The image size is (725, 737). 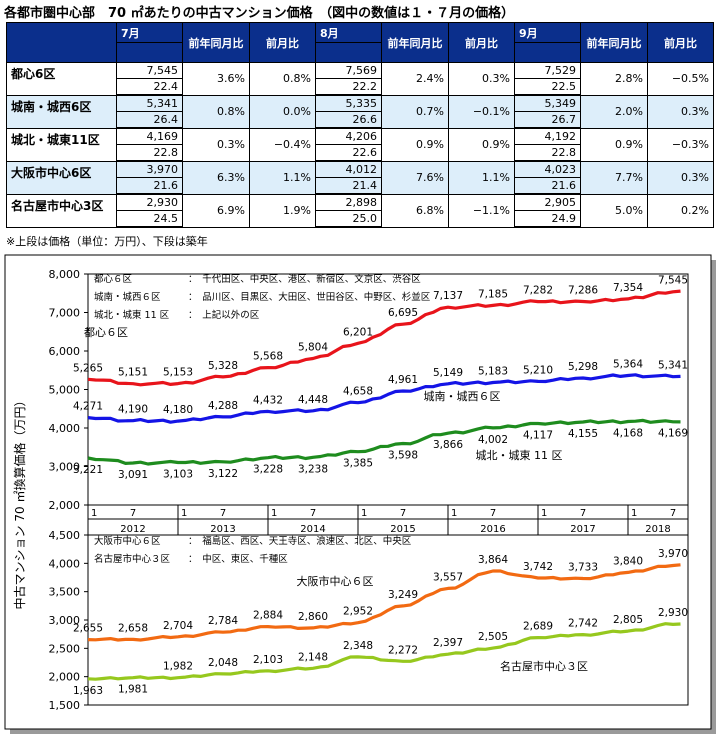 I want to click on data-label: 2,103, so click(x=268, y=660).